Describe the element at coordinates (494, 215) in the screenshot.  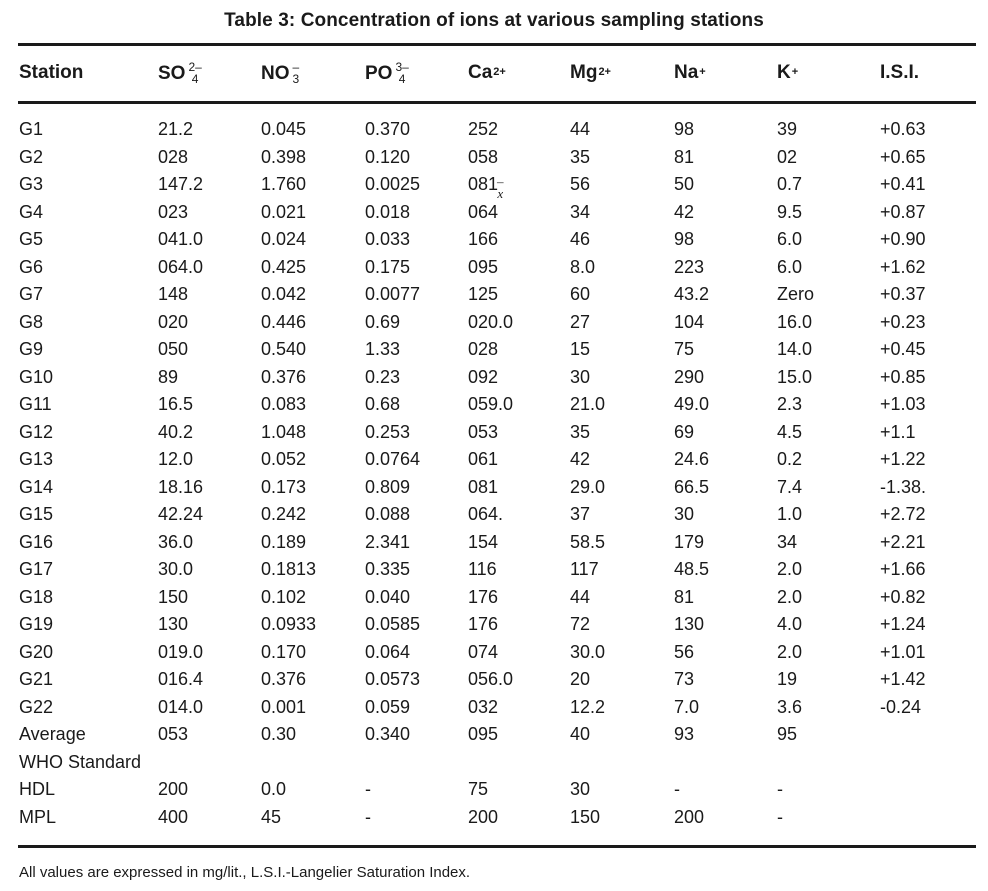
I see `table-row: G4 023 0.021 0.018 064 34 42 9.5 +0.87` at that location.